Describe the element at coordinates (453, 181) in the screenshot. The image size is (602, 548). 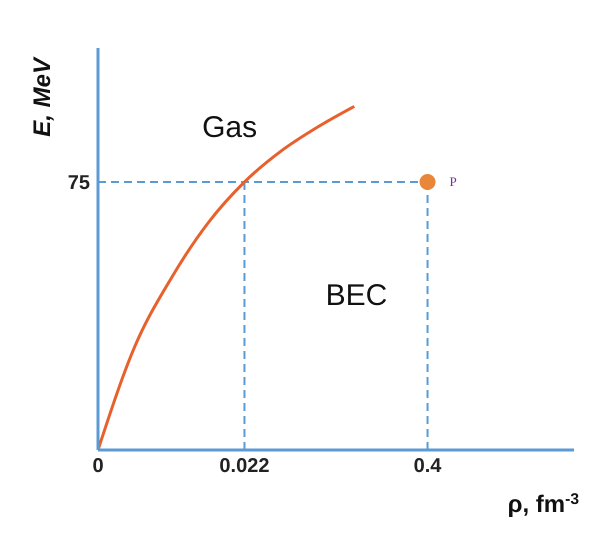
I see `annotation: P` at that location.